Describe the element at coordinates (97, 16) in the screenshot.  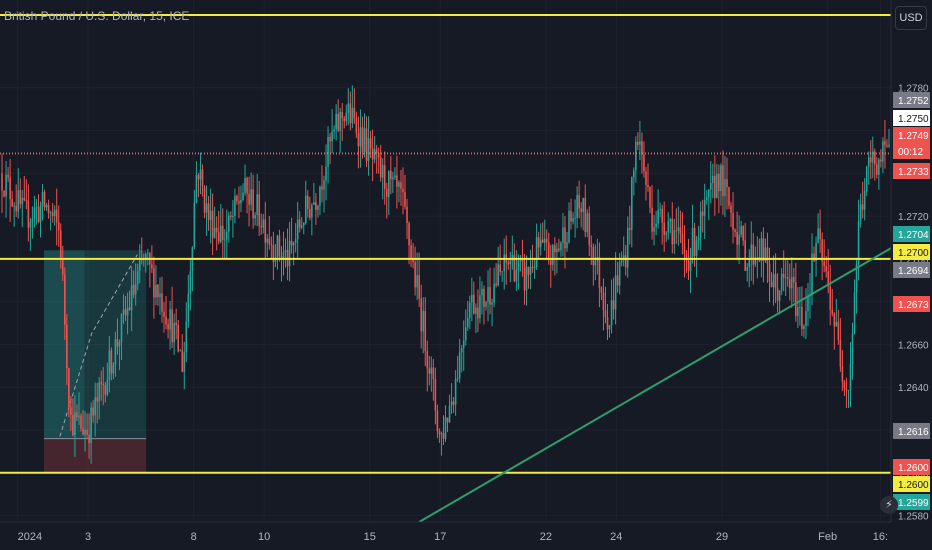
I see `chart-title: British Pound / U.S. Dollar, 15, ICE` at that location.